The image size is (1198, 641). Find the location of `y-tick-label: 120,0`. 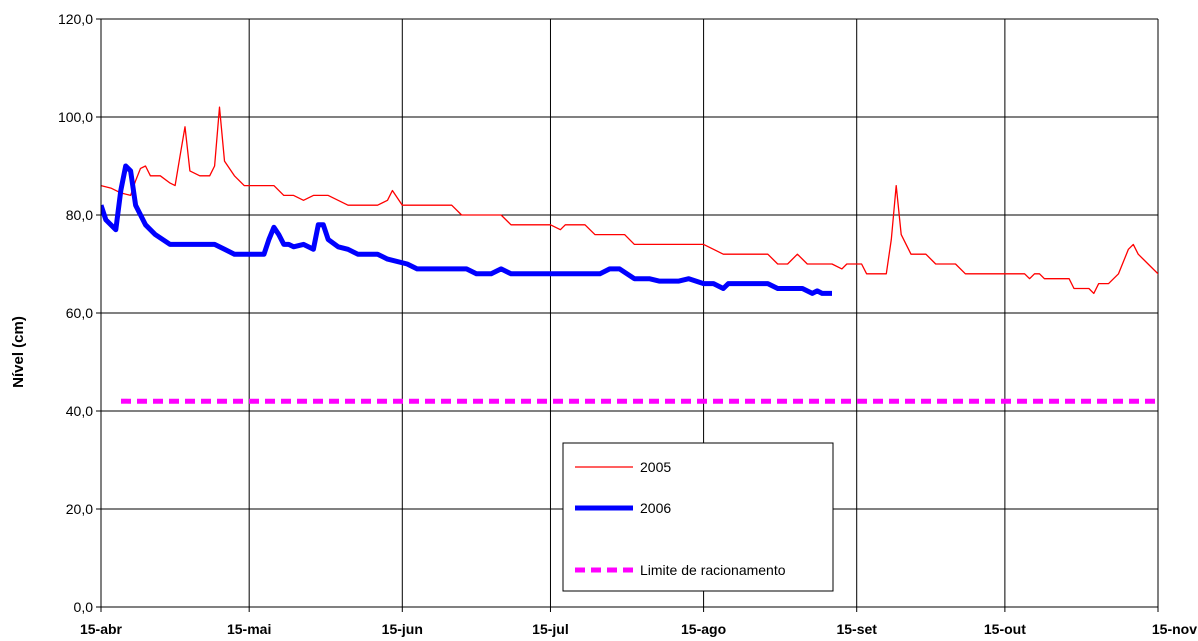

y-tick-label: 120,0 is located at coordinates (75, 19).